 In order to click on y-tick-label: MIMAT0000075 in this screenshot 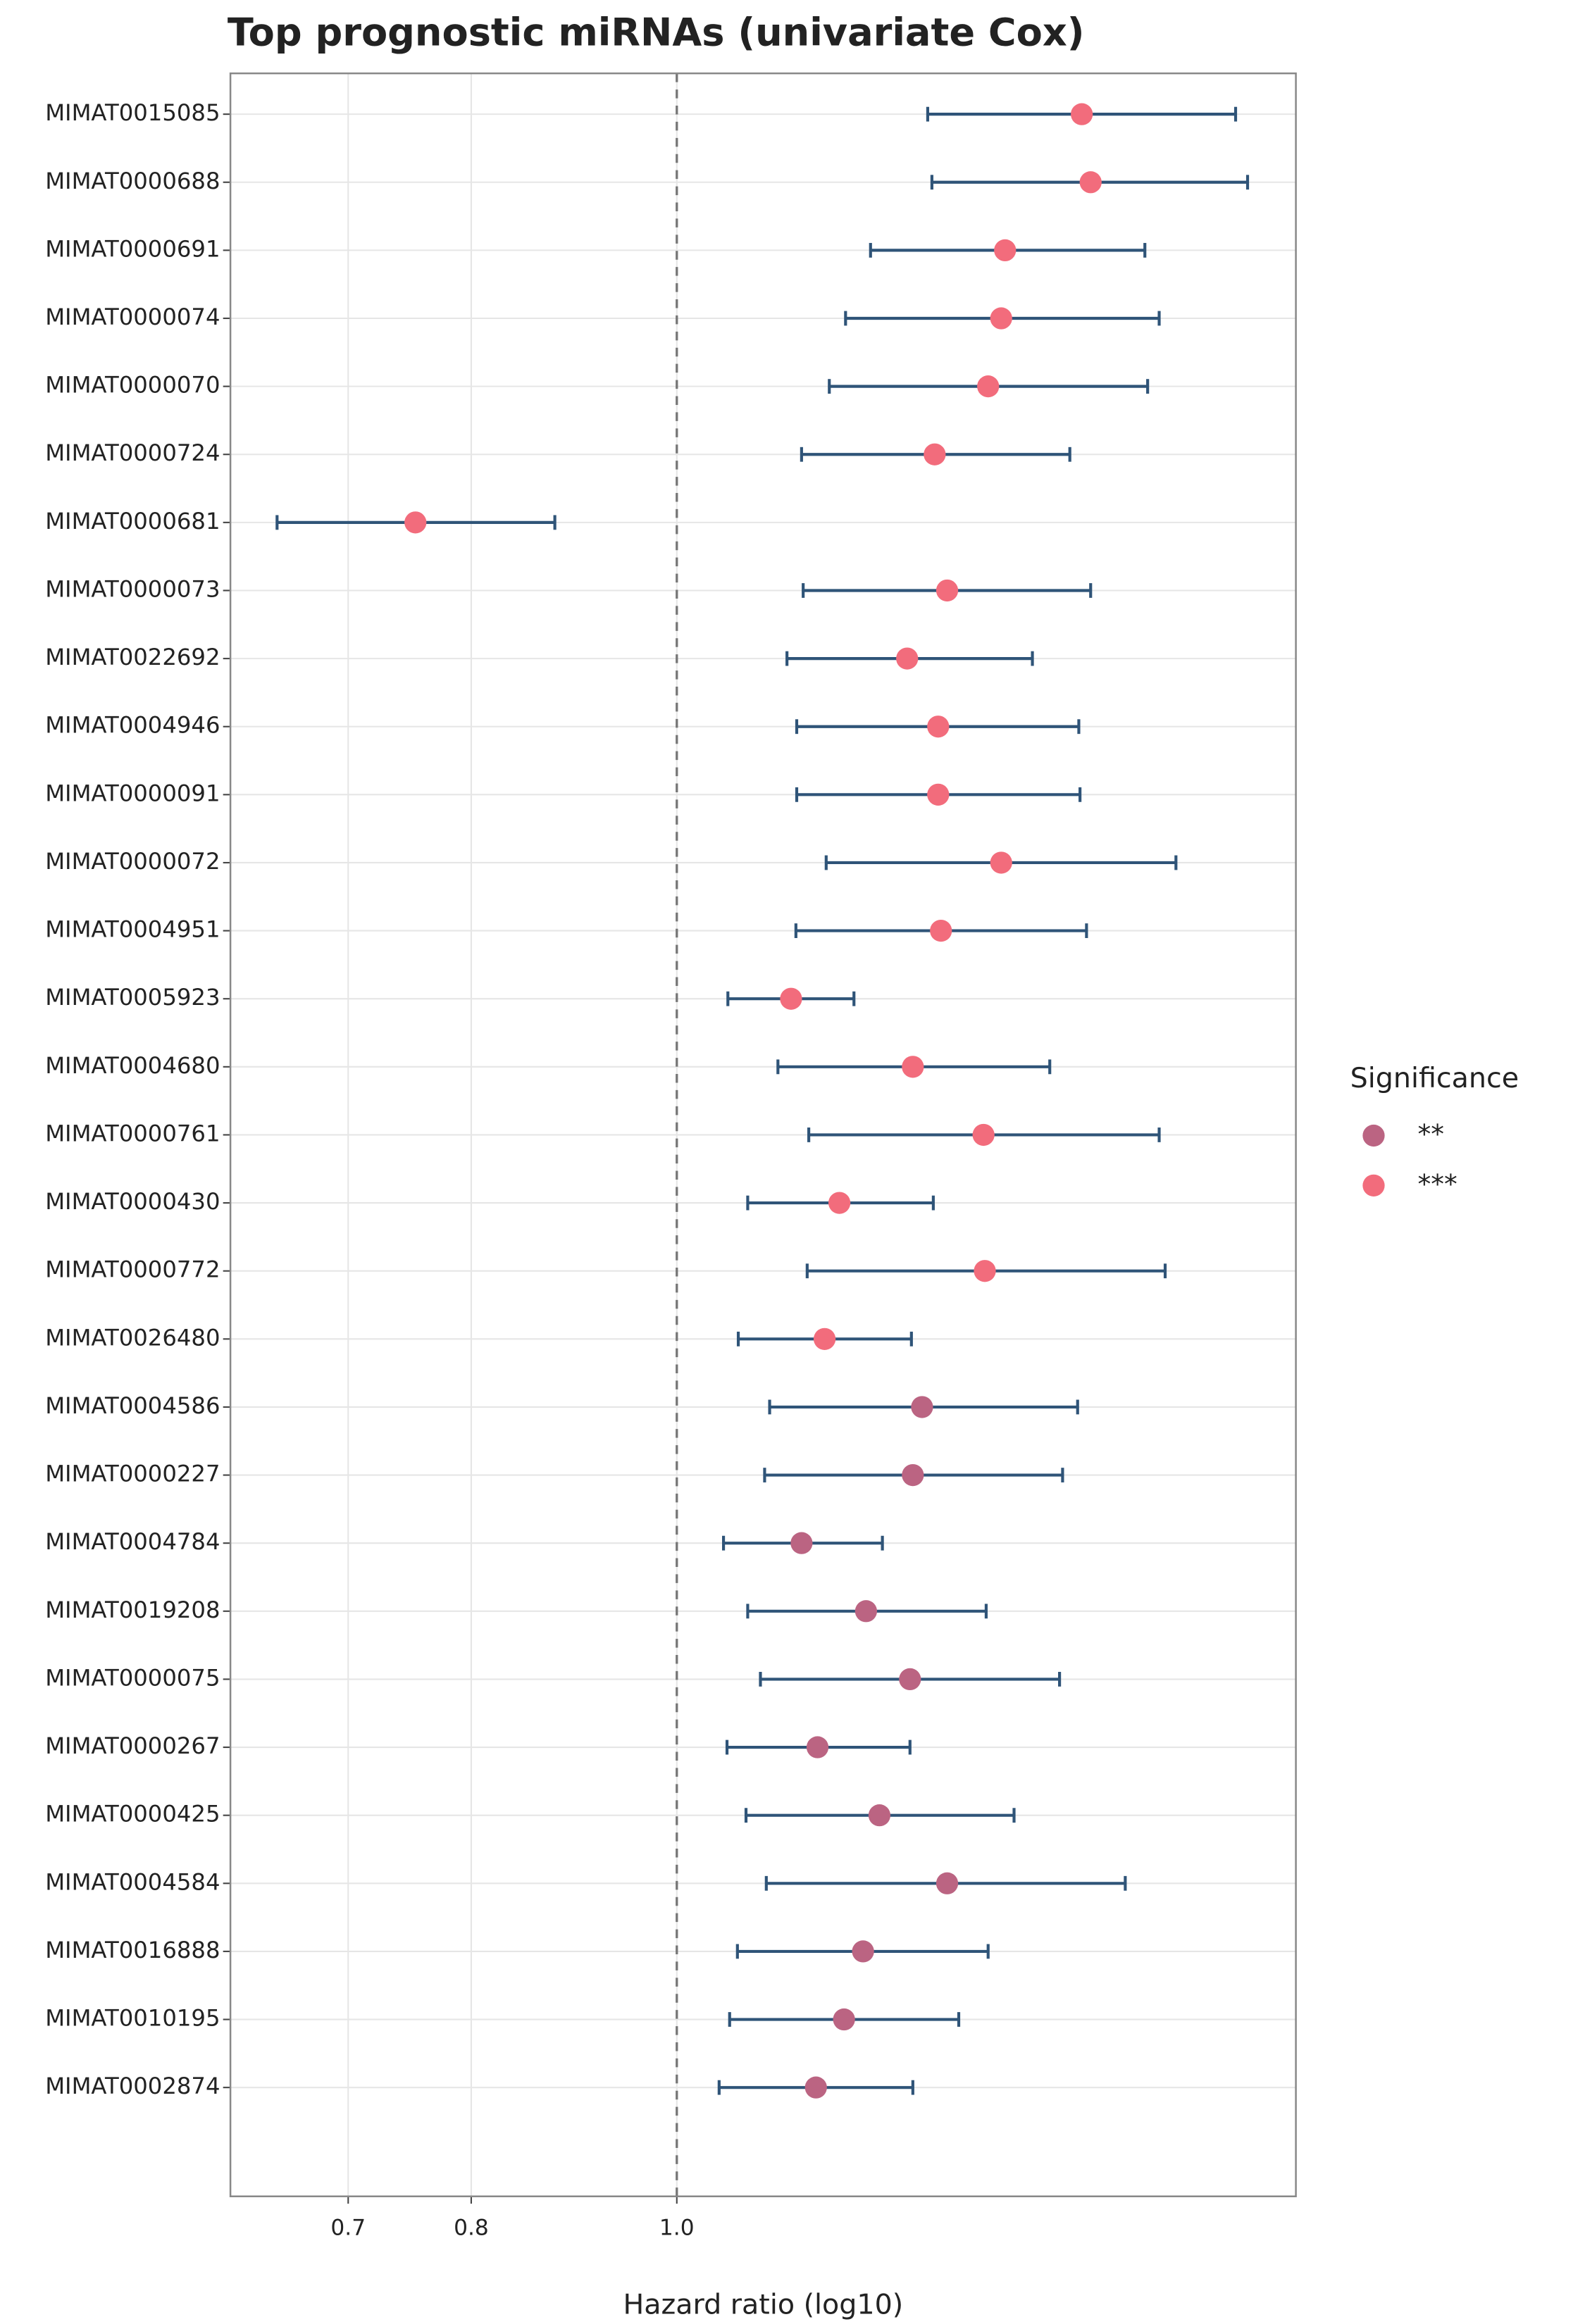, I will do `click(132, 1677)`.